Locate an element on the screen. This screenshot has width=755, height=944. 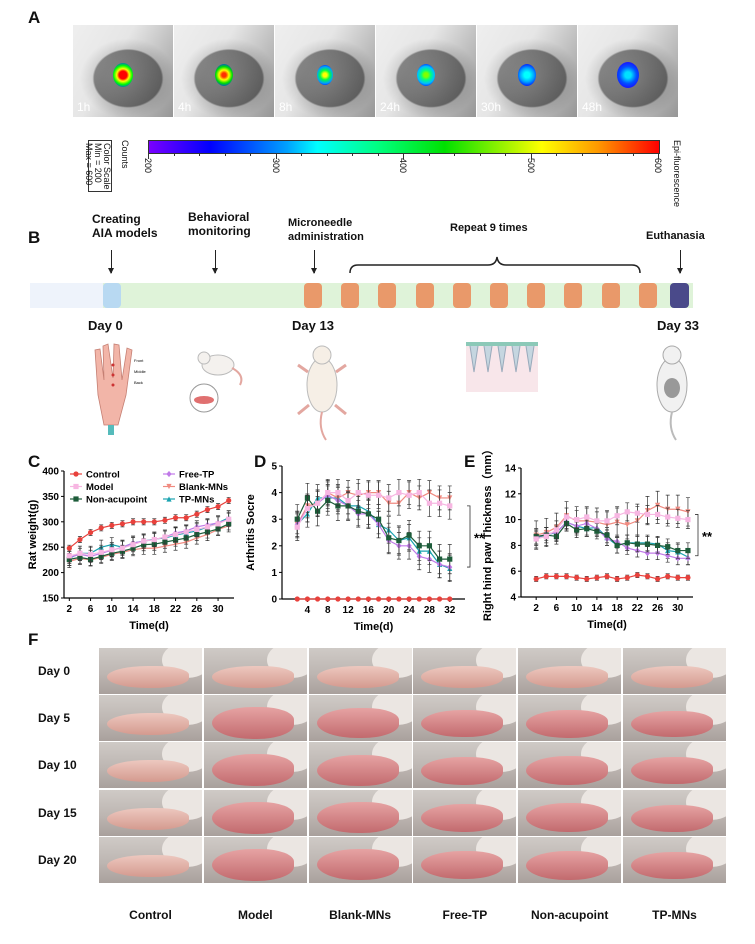
hand-label-back: Back is located at coordinates (138, 382).